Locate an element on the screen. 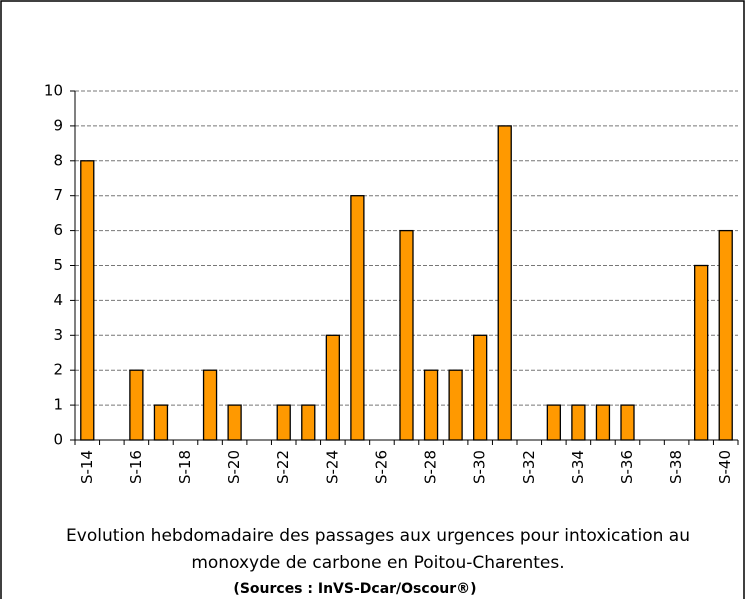  y-tick-label: 8 is located at coordinates (58, 160).